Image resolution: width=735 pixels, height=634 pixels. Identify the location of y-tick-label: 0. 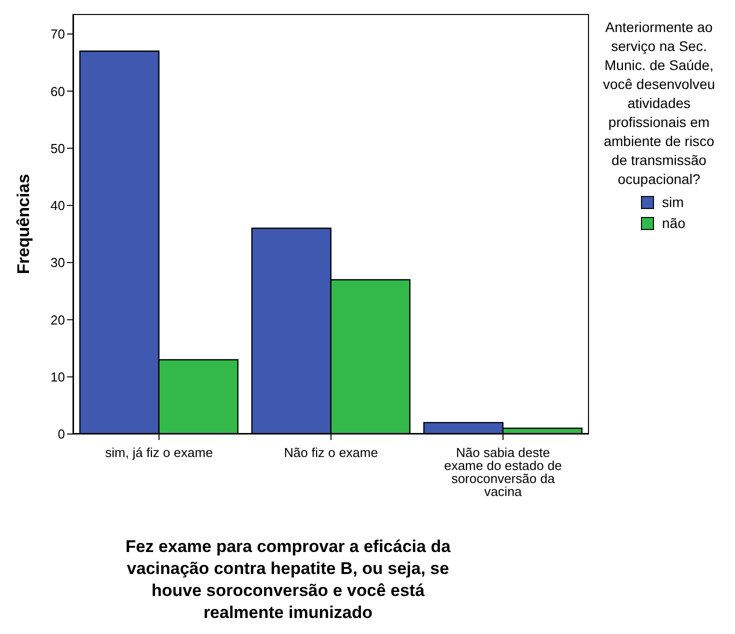
(61, 434).